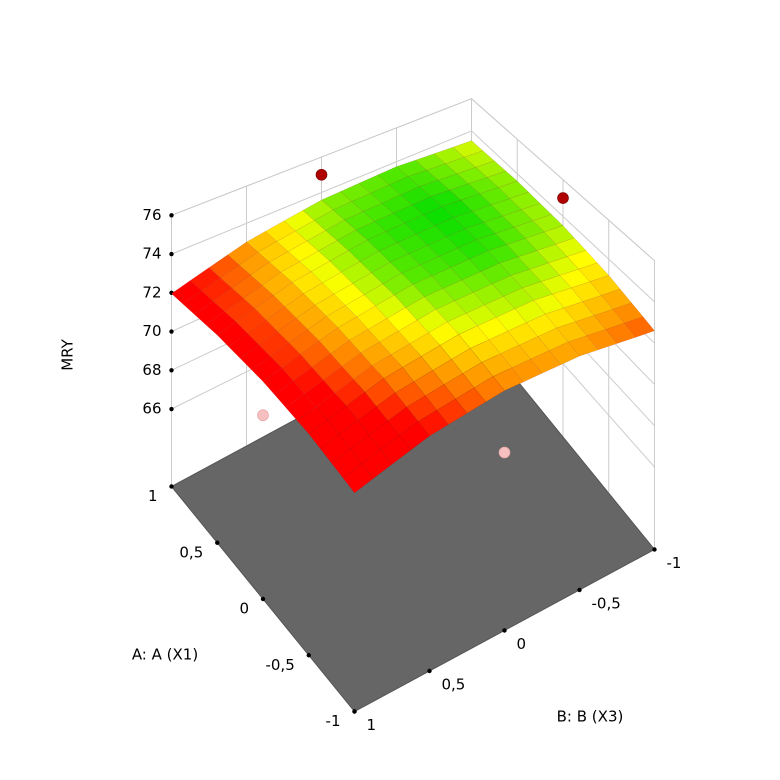 This screenshot has width=780, height=780. Describe the element at coordinates (153, 496) in the screenshot. I see `x-tick-label: 1` at that location.